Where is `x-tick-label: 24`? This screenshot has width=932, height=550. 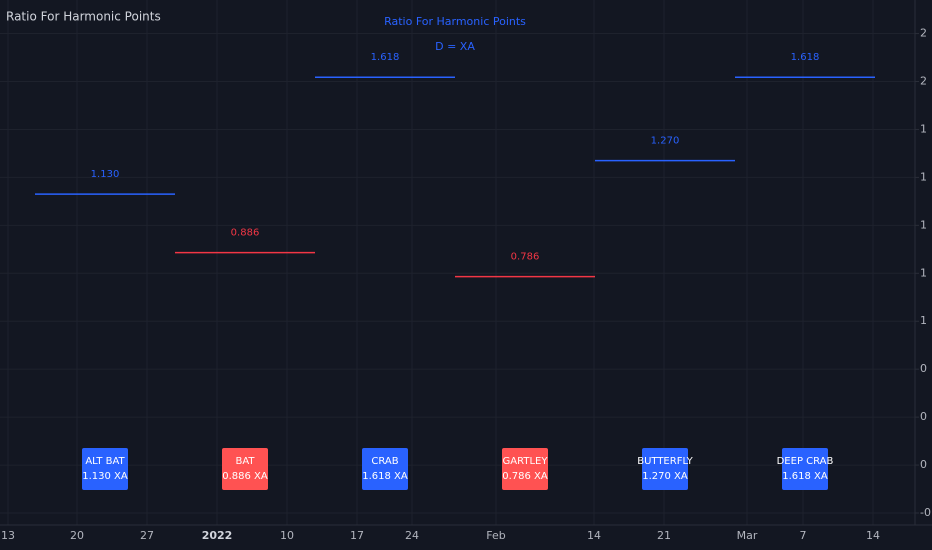 x-tick-label: 24 is located at coordinates (412, 535).